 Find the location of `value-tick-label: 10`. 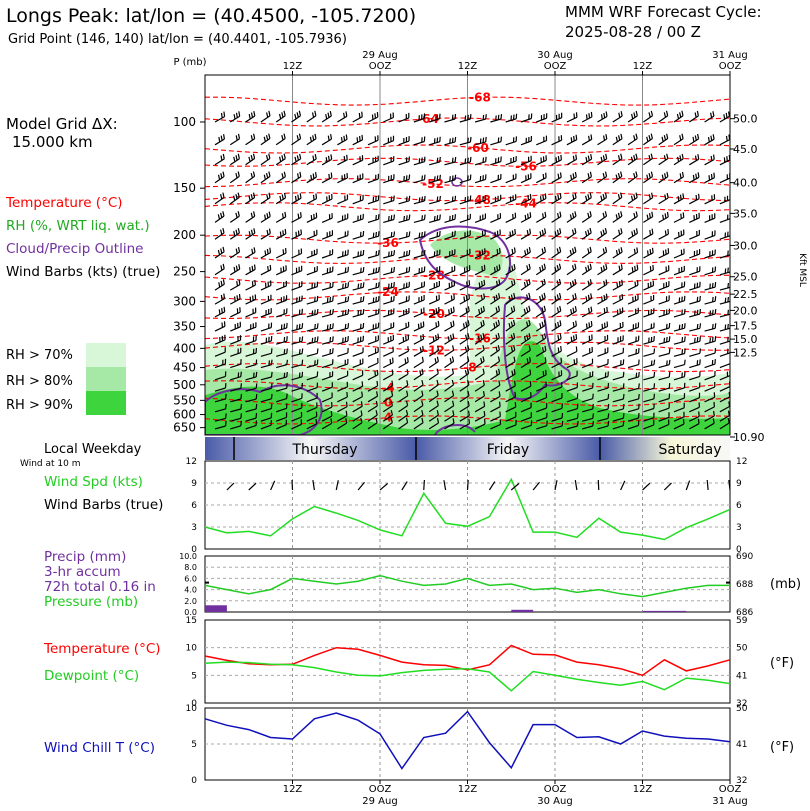

value-tick-label: 10 is located at coordinates (192, 649).